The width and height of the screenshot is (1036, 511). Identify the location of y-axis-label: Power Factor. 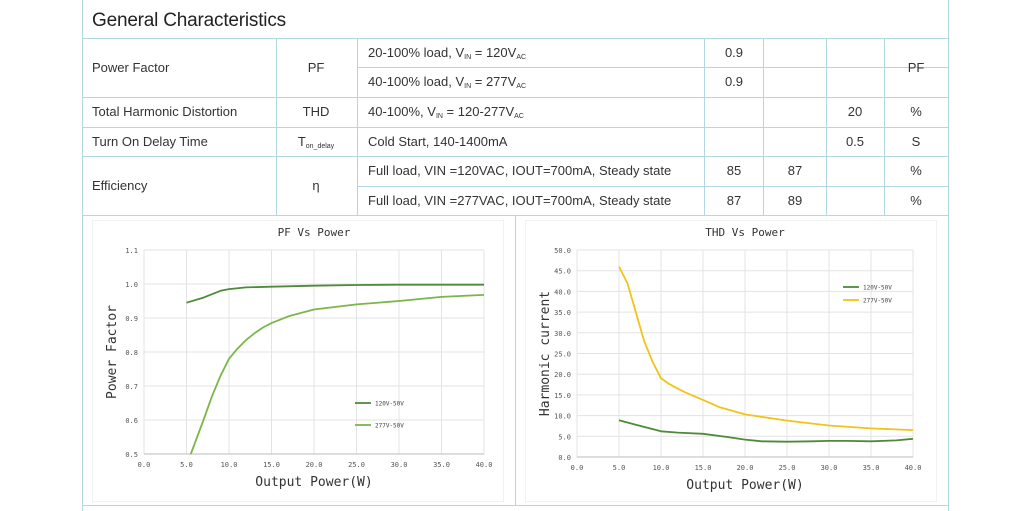
(112, 352).